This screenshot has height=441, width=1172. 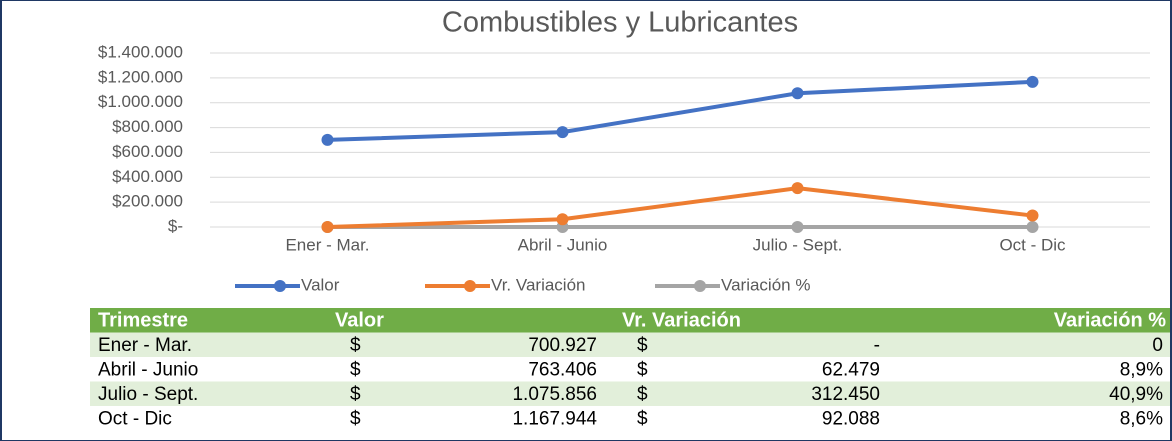 I want to click on y-tick-label: $400.000, so click(x=147, y=176).